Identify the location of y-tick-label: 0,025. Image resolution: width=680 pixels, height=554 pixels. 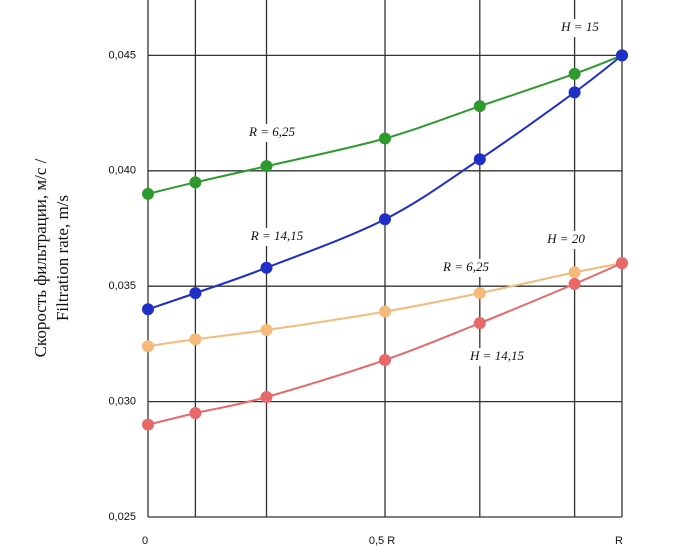
(122, 517).